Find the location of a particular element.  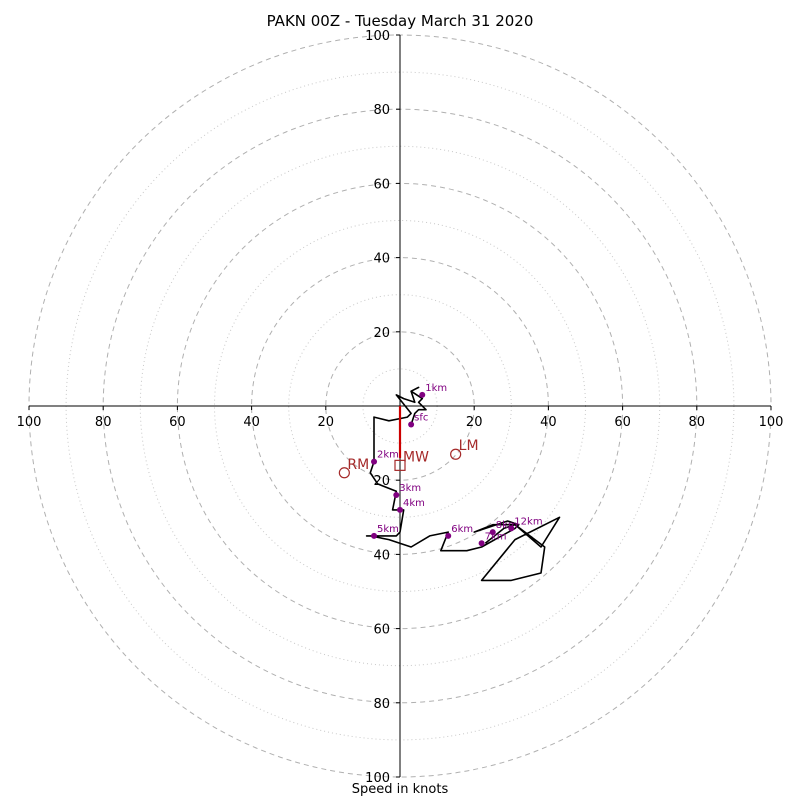

storm-motion-label: RM is located at coordinates (358, 465).